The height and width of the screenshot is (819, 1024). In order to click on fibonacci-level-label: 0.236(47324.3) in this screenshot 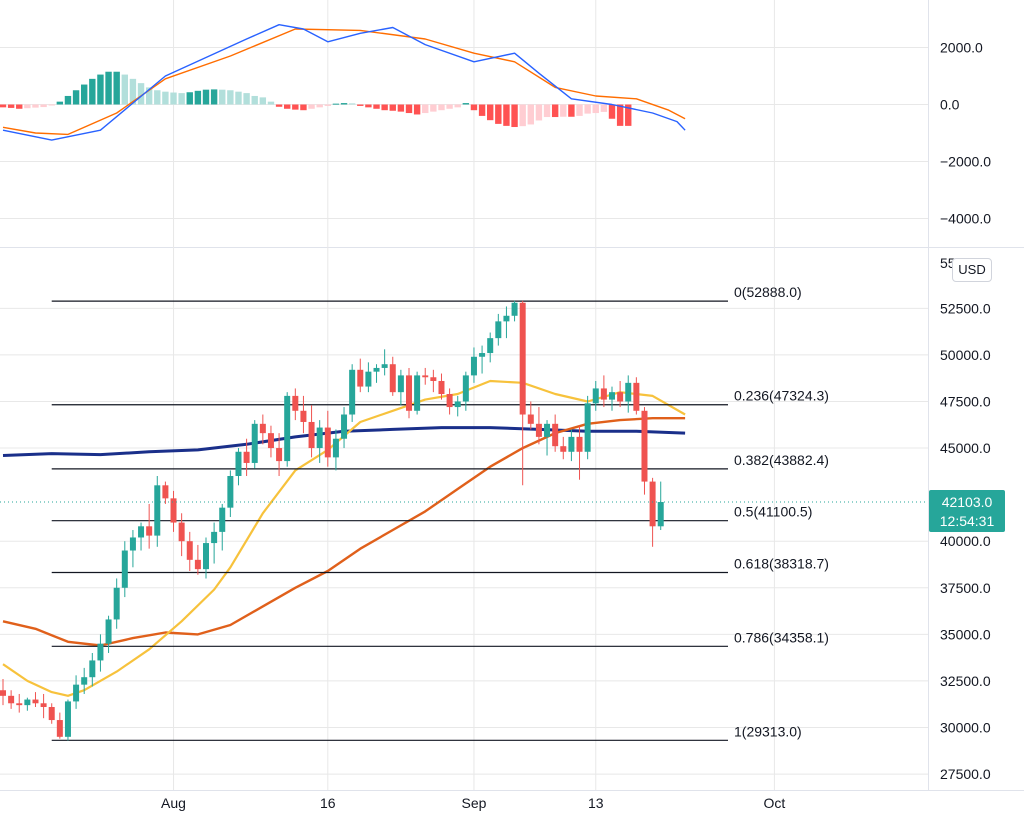, I will do `click(781, 396)`.